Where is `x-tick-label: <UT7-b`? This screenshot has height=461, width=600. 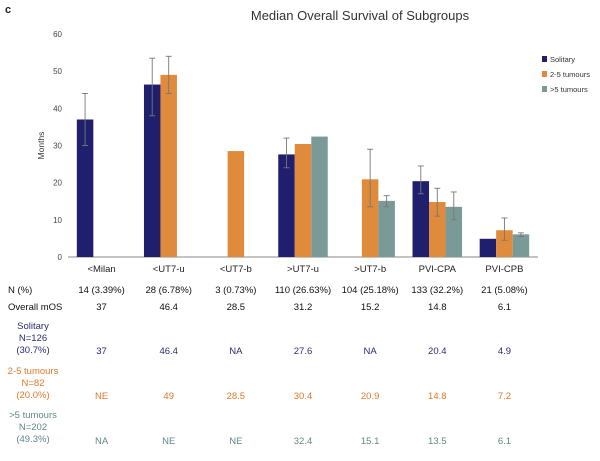
x-tick-label: <UT7-b is located at coordinates (236, 269).